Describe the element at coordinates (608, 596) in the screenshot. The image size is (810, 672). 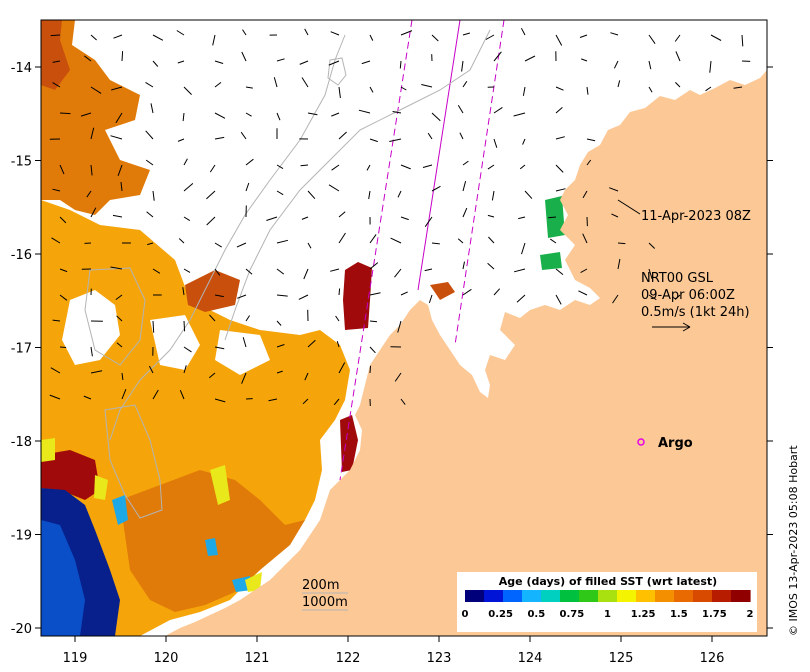
I see `colorbar-bins` at that location.